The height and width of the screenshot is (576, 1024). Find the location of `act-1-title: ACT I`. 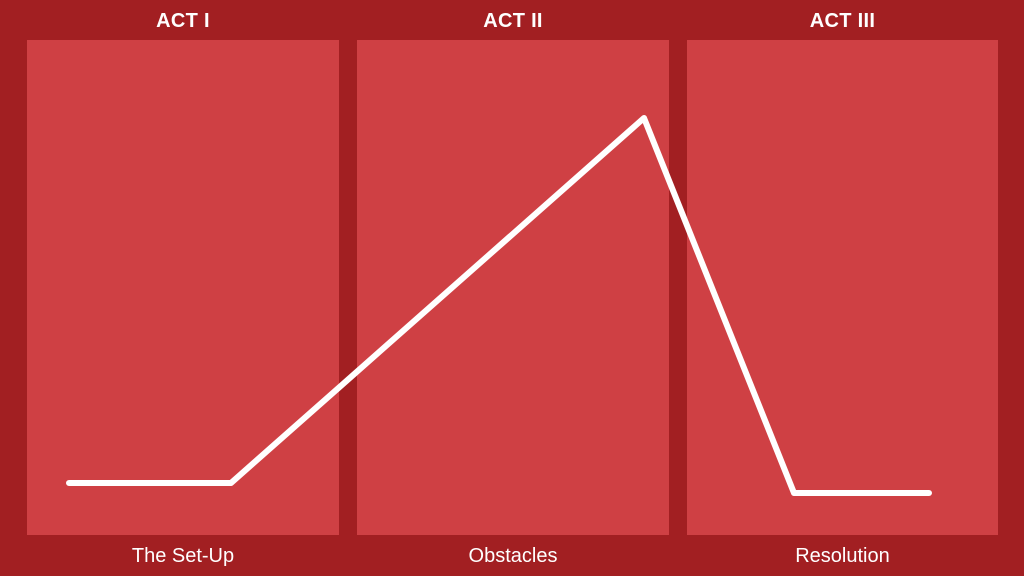

act-1-title: ACT I is located at coordinates (183, 21).